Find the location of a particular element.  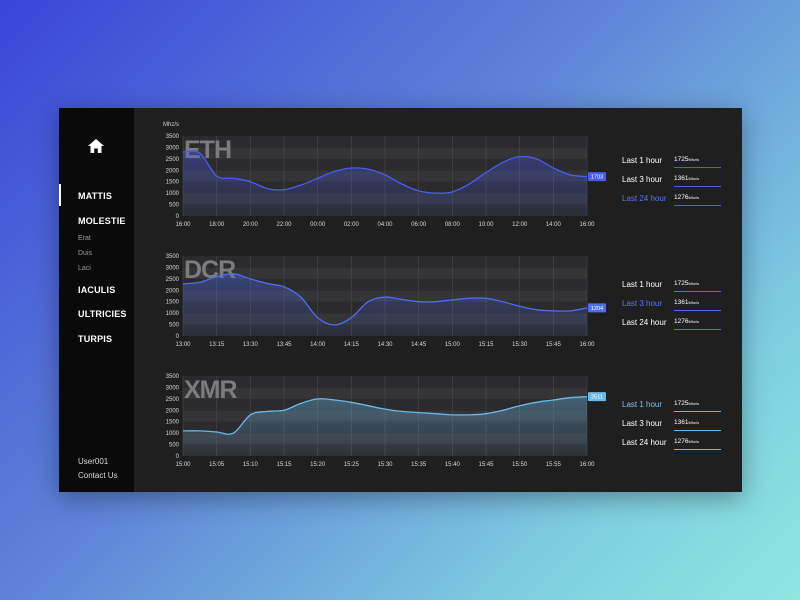

user-name: User001 is located at coordinates (93, 461).